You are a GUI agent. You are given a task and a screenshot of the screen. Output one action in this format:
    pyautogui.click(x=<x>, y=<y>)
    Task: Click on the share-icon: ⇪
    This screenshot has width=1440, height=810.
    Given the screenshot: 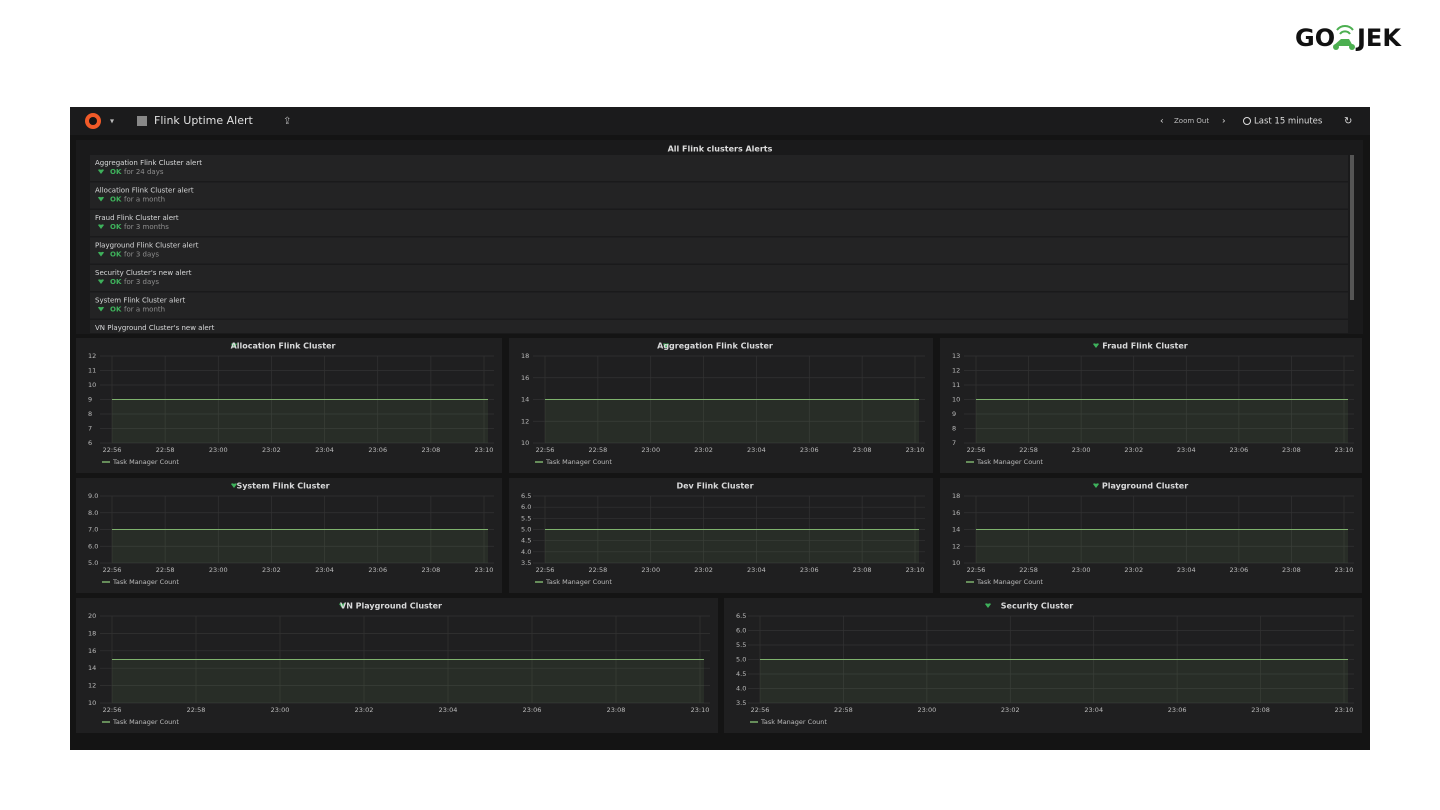 What is the action you would take?
    pyautogui.click(x=287, y=121)
    